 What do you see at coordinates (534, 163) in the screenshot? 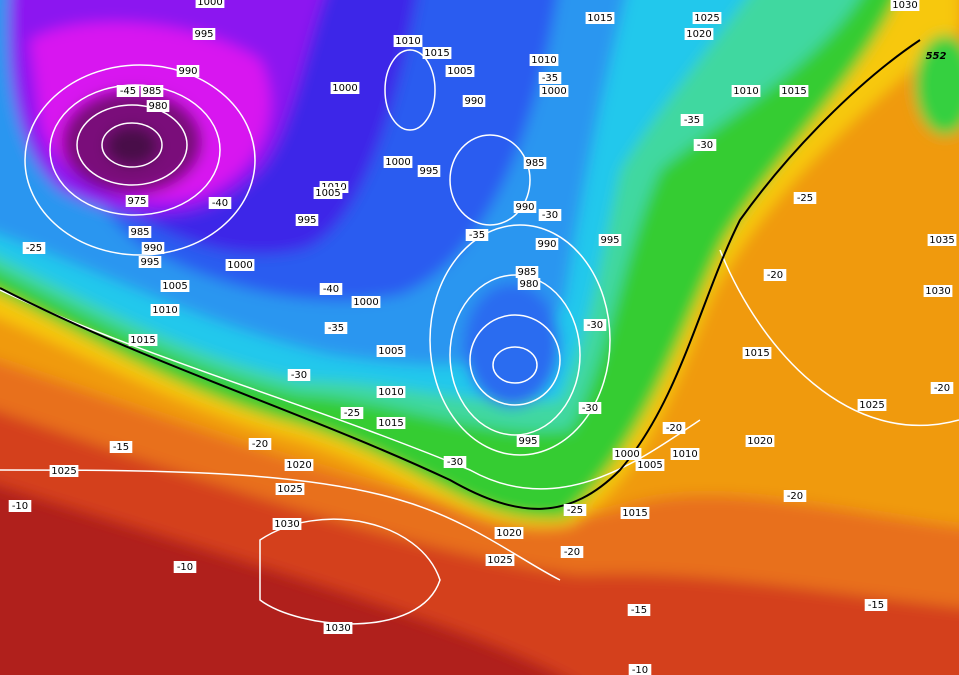
I see `isobar-label: 985` at bounding box center [534, 163].